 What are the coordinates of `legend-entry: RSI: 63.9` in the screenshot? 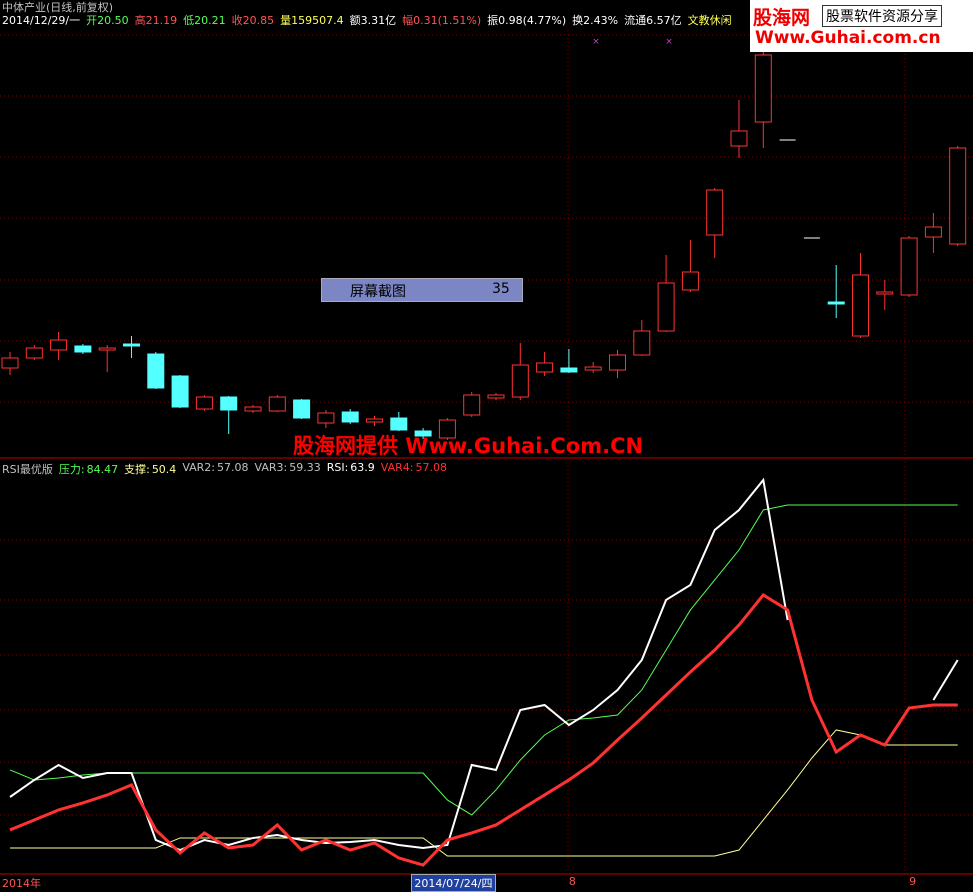 It's located at (351, 469).